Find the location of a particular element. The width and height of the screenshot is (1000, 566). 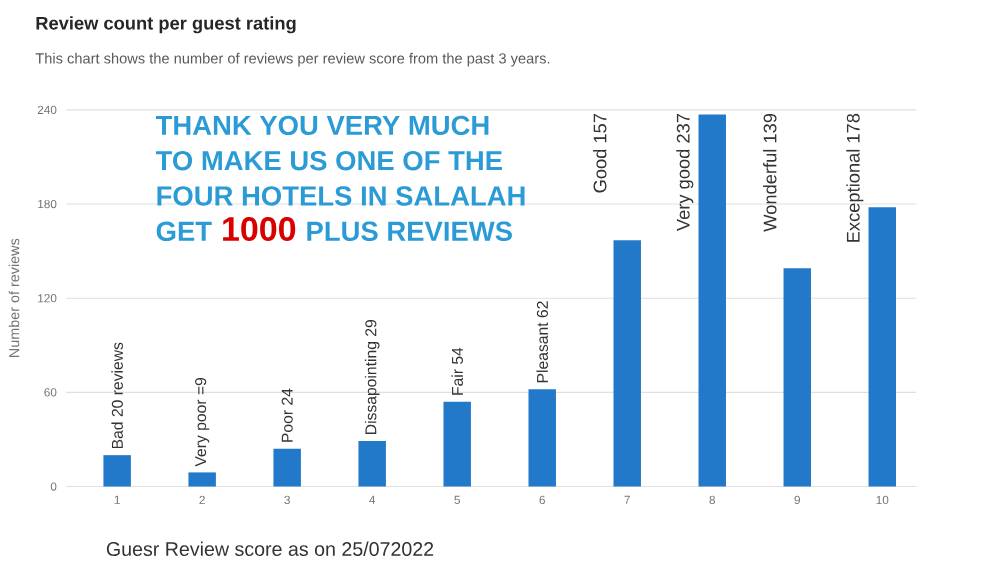

annotation: GET is located at coordinates (184, 231).